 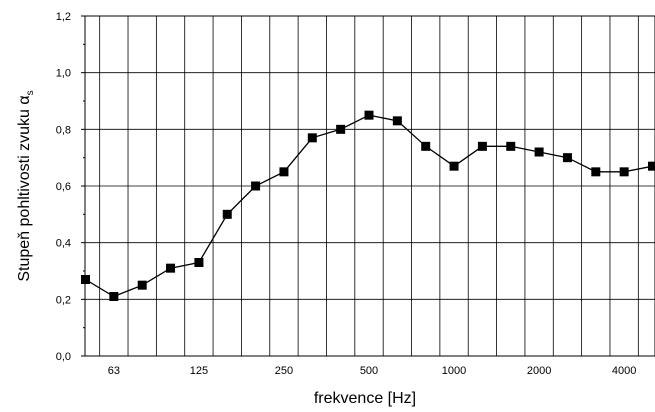 I want to click on y-axis-ticks: 0,0 0,2 0,4 0,6 0,8 1,0 1,2, so click(x=70, y=187).